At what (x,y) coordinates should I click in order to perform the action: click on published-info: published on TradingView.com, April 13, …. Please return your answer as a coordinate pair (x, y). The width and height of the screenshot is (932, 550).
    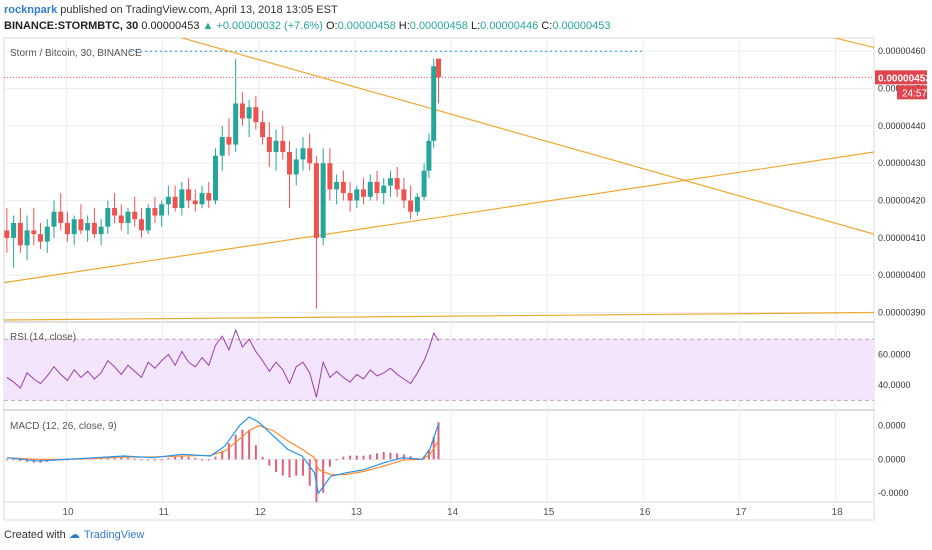
    Looking at the image, I should click on (199, 10).